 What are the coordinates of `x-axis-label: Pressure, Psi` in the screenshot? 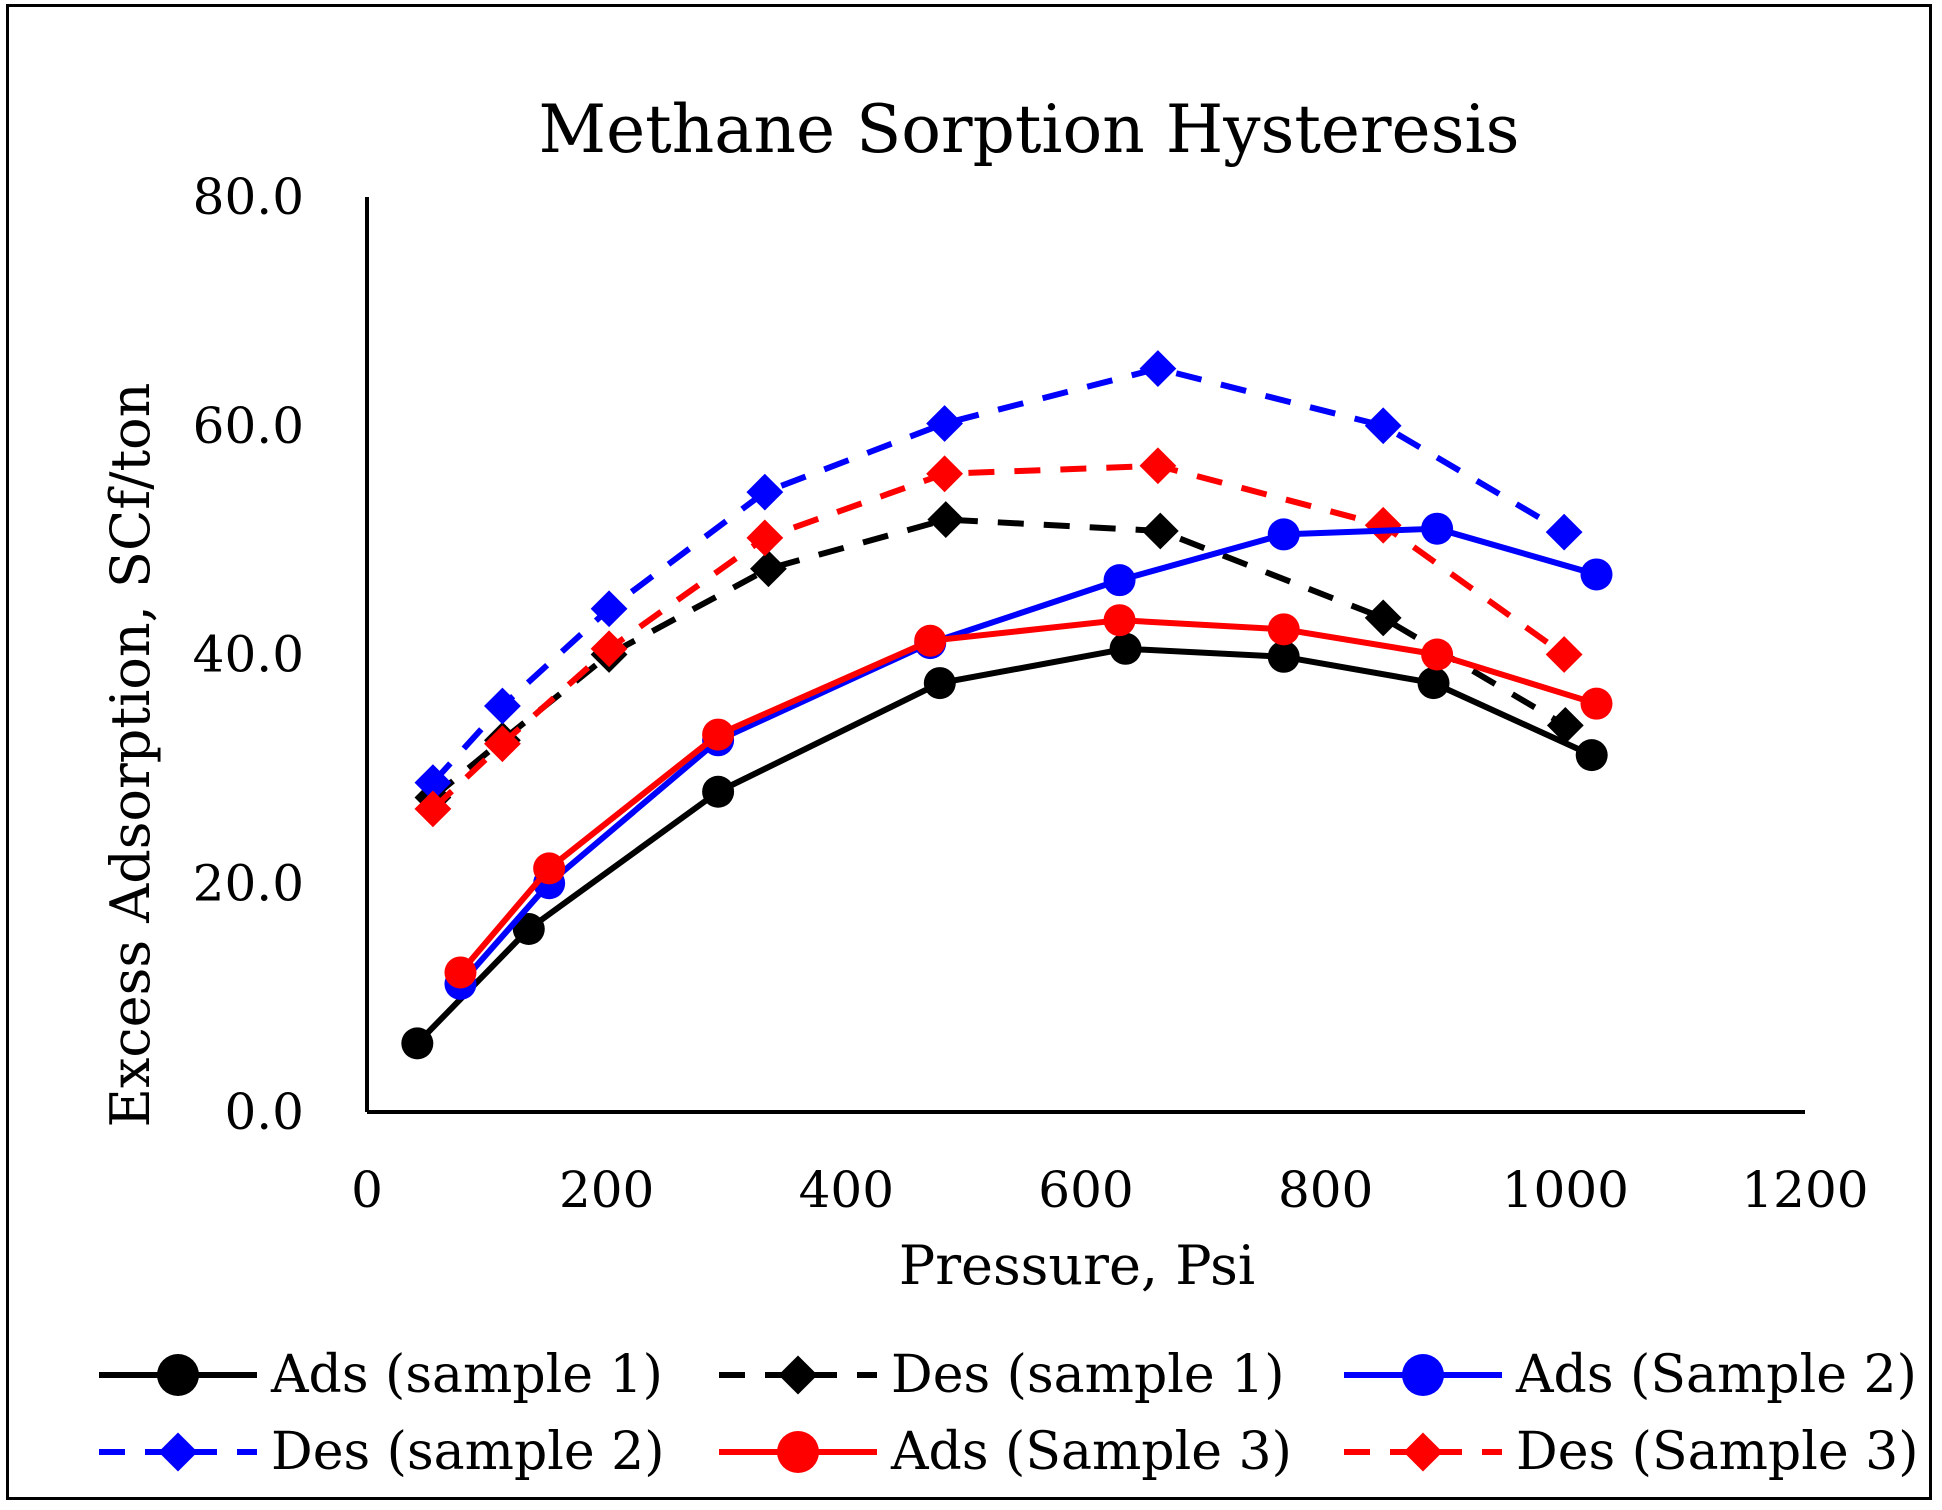 It's located at (1077, 1265).